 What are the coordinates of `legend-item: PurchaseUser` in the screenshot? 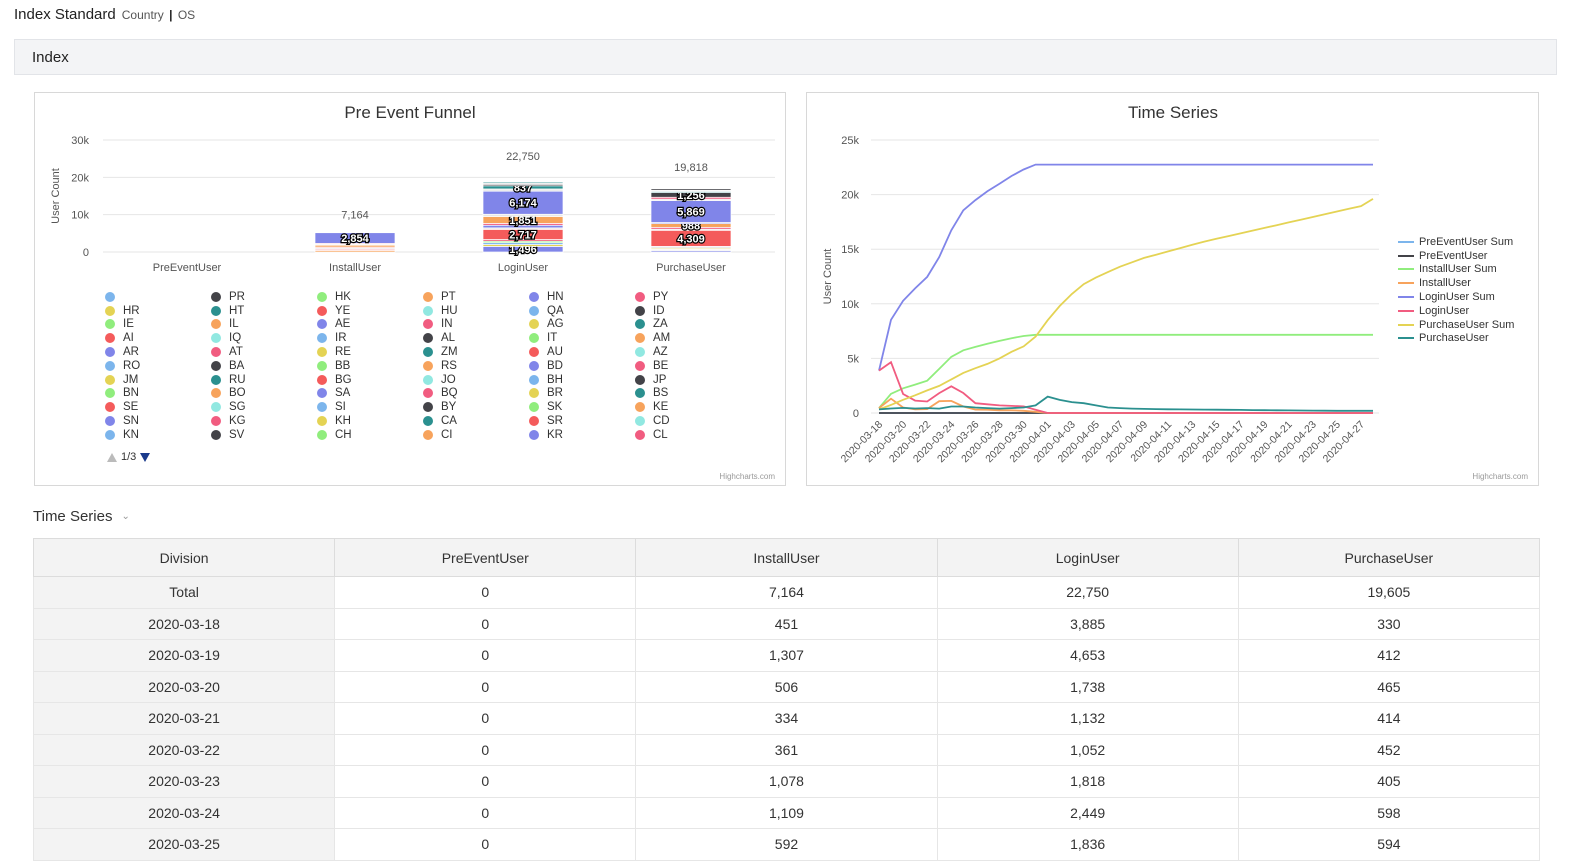 It's located at (1456, 339).